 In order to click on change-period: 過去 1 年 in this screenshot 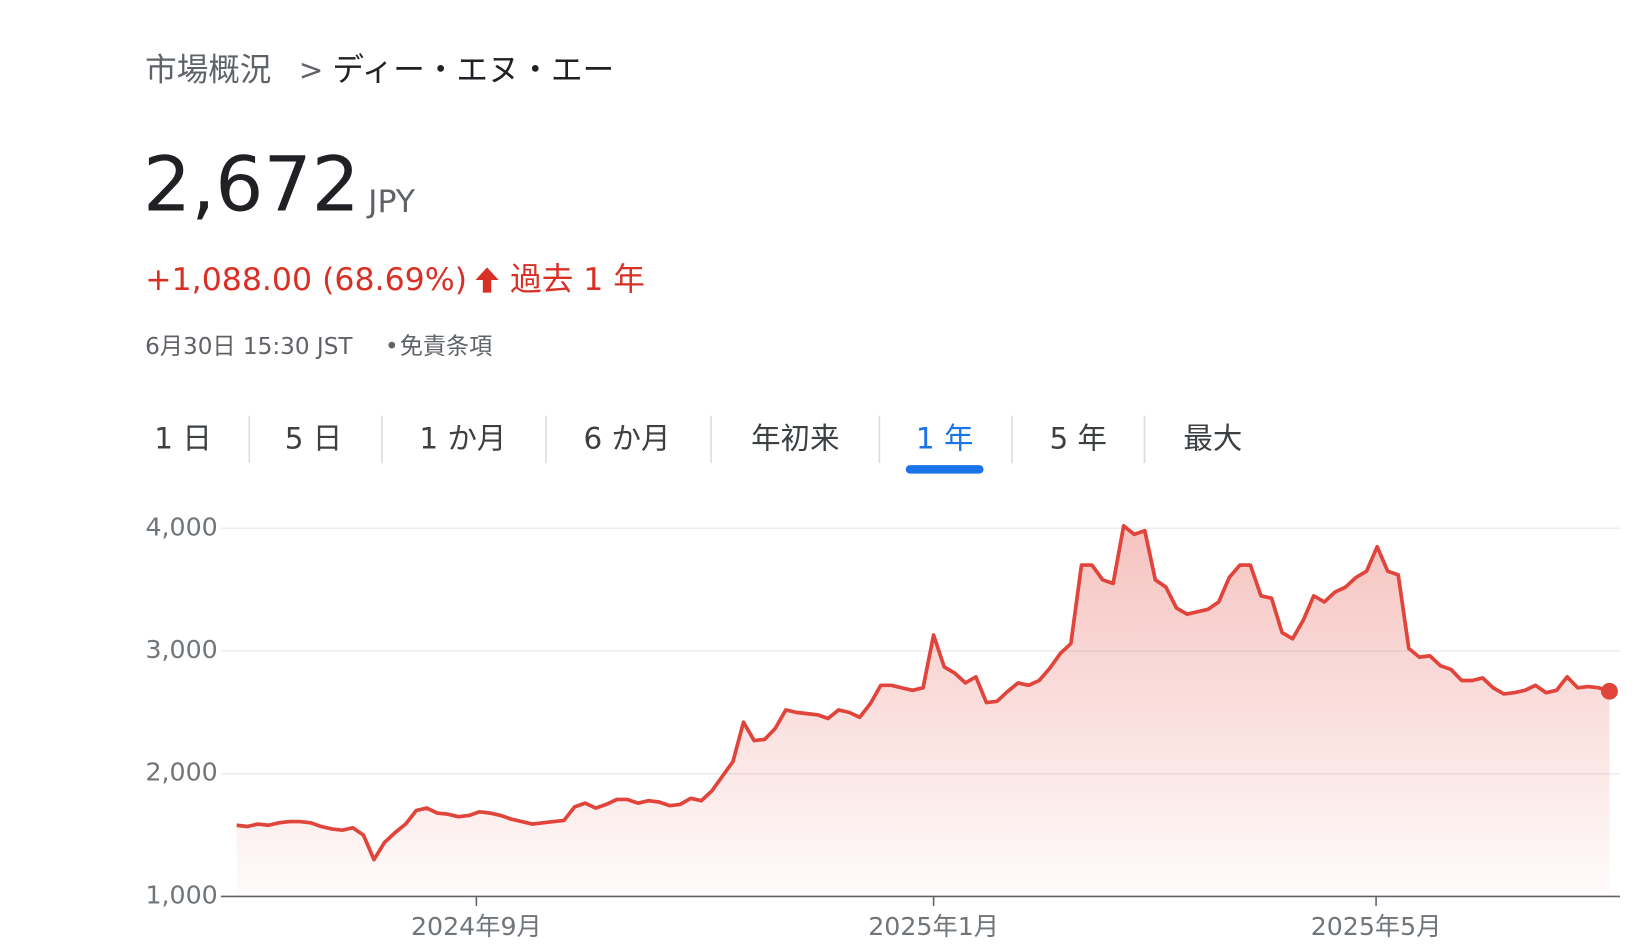, I will do `click(577, 280)`.